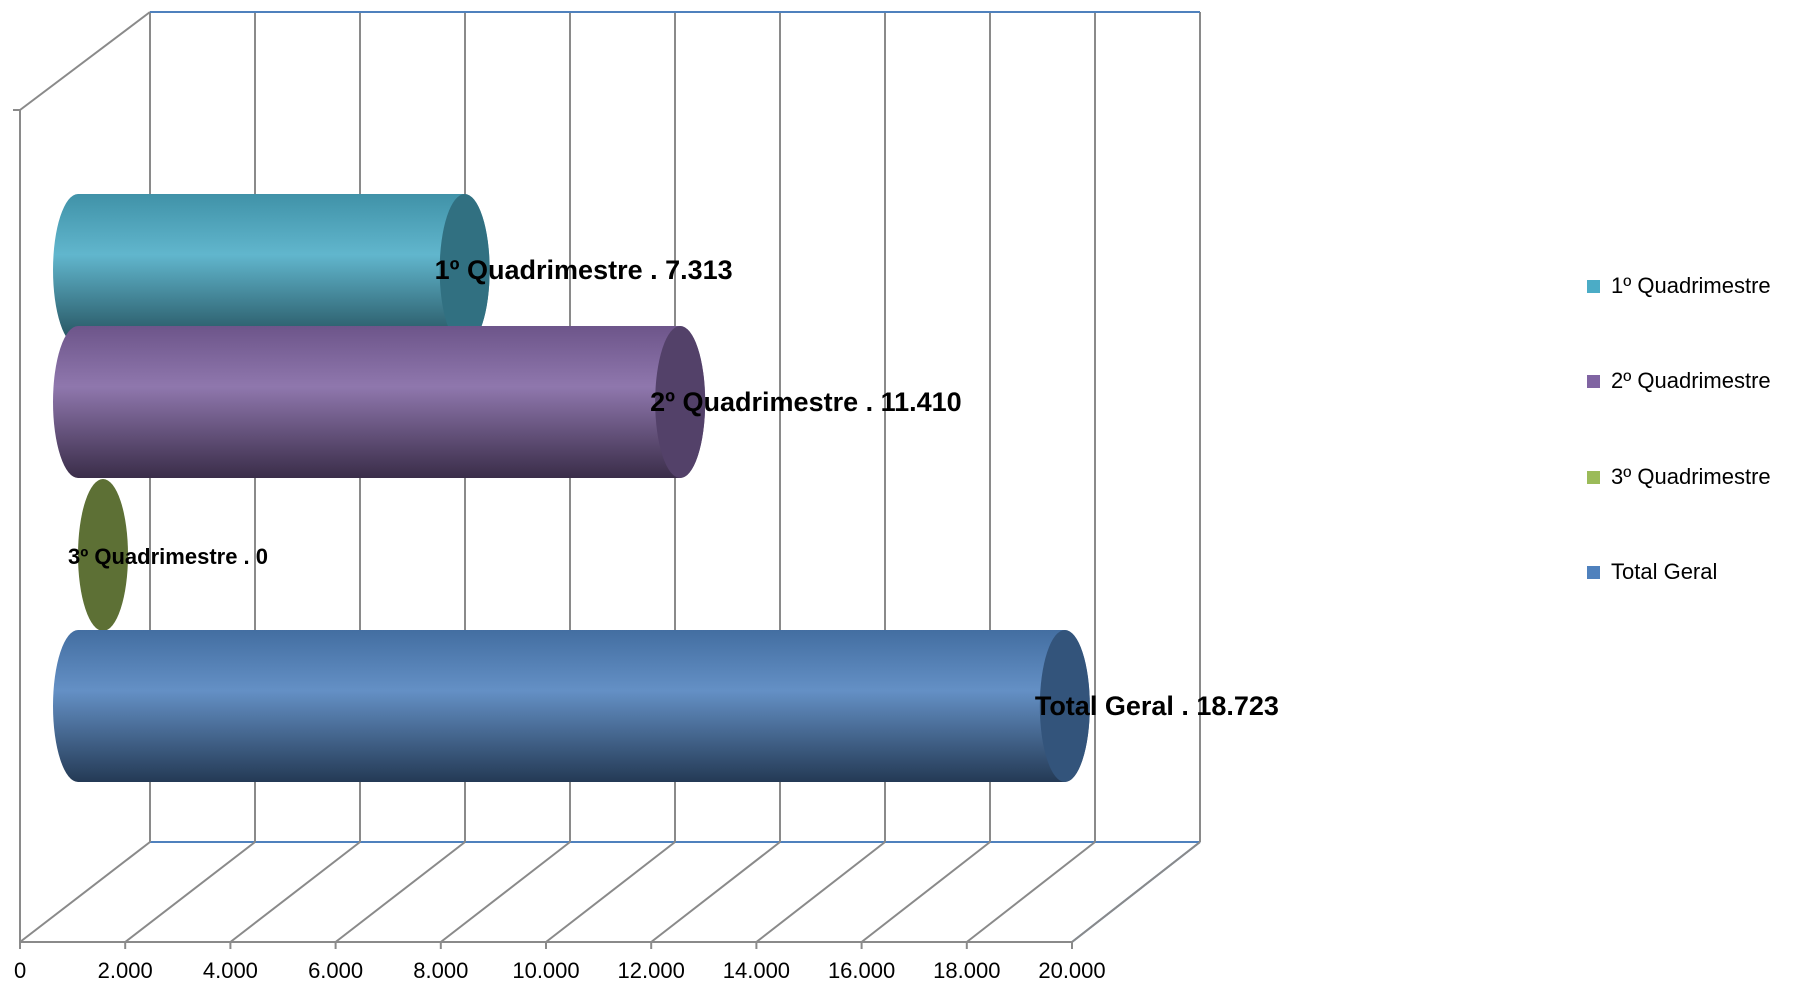 This screenshot has height=986, width=1795. I want to click on data-label: Total Geral . 18.723, so click(1157, 706).